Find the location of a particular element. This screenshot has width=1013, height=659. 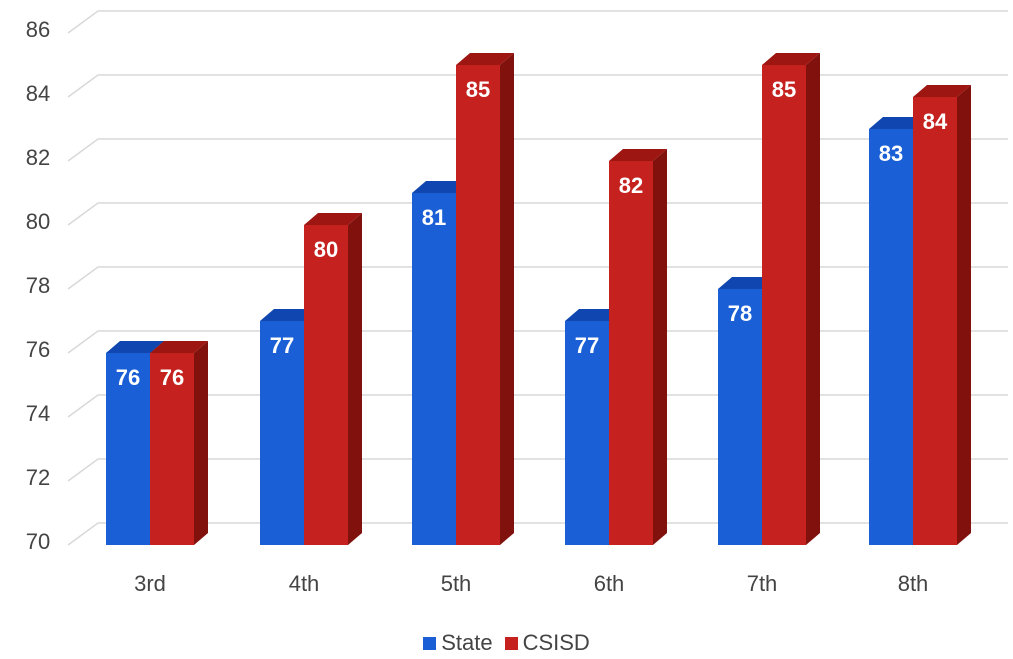

bar-state-5th is located at coordinates (434, 369).